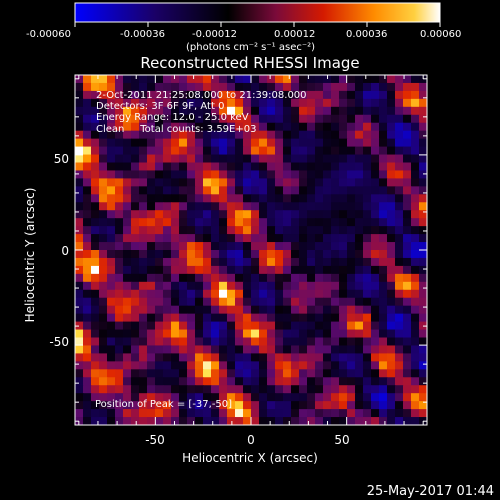  What do you see at coordinates (257, 12) in the screenshot?
I see `colorbar` at bounding box center [257, 12].